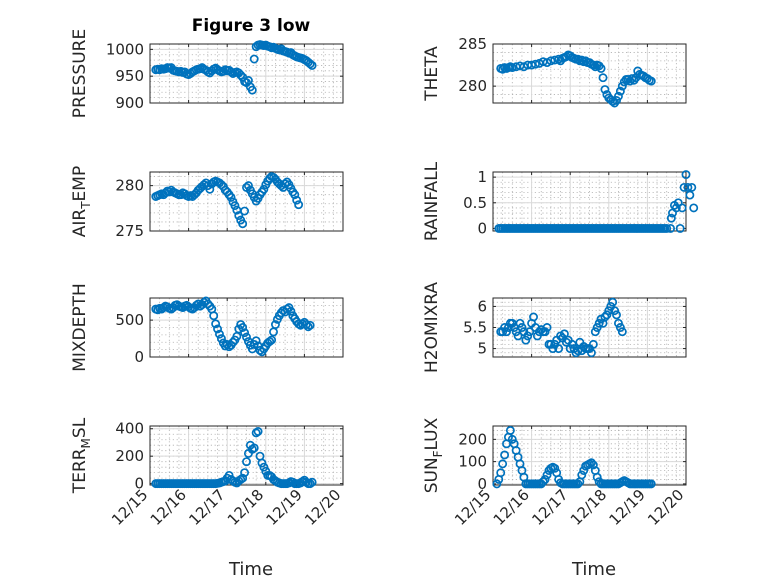 This screenshot has height=583, width=778. I want to click on y-tick-label: 500, so click(129, 320).